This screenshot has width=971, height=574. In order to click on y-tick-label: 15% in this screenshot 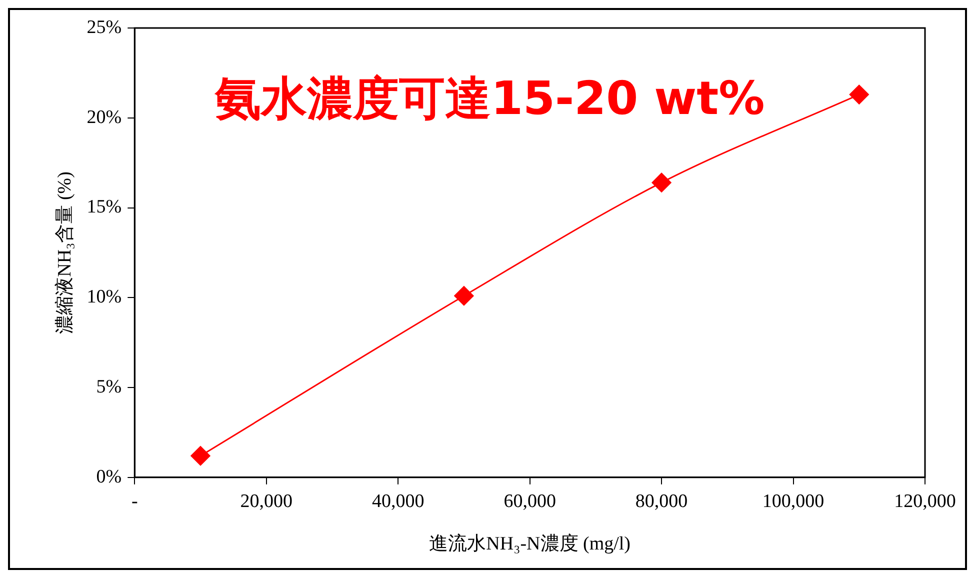, I will do `click(104, 207)`.